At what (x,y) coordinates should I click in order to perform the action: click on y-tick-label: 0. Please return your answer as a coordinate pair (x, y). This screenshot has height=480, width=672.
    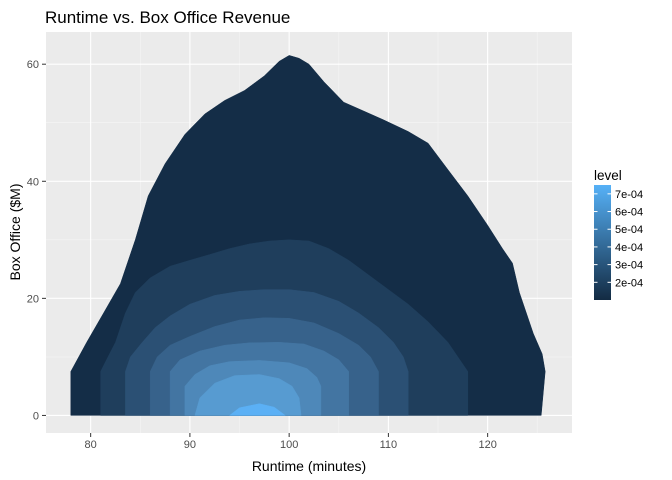
    Looking at the image, I should click on (36, 416).